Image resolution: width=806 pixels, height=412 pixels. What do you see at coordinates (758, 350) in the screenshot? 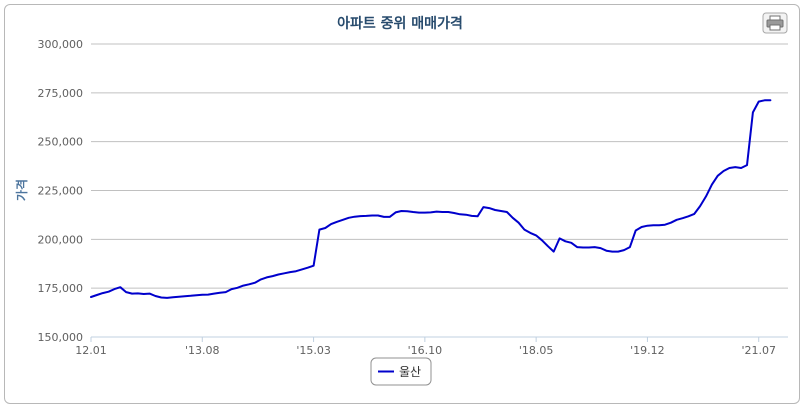
I see `x-tick-label: '21.07` at bounding box center [758, 350].